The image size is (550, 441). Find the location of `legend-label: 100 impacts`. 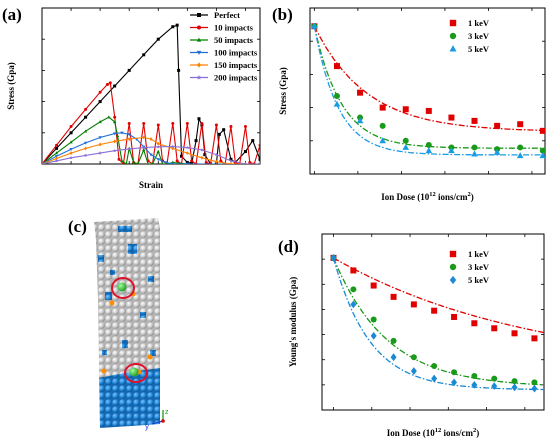

legend-label: 100 impacts is located at coordinates (236, 53).